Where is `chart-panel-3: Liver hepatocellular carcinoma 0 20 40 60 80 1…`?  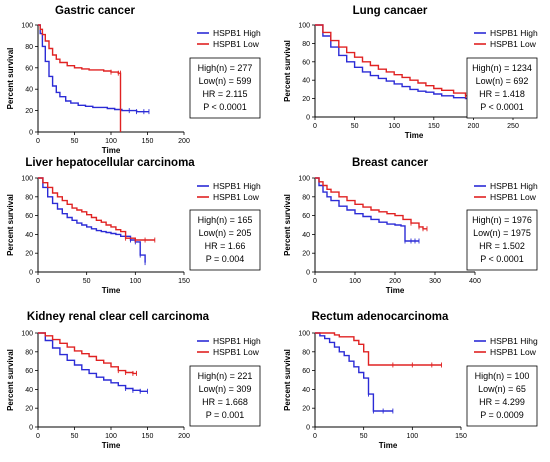 chart-panel-3: Liver hepatocellular carcinoma 0 20 40 60 80 1… is located at coordinates (133, 226).